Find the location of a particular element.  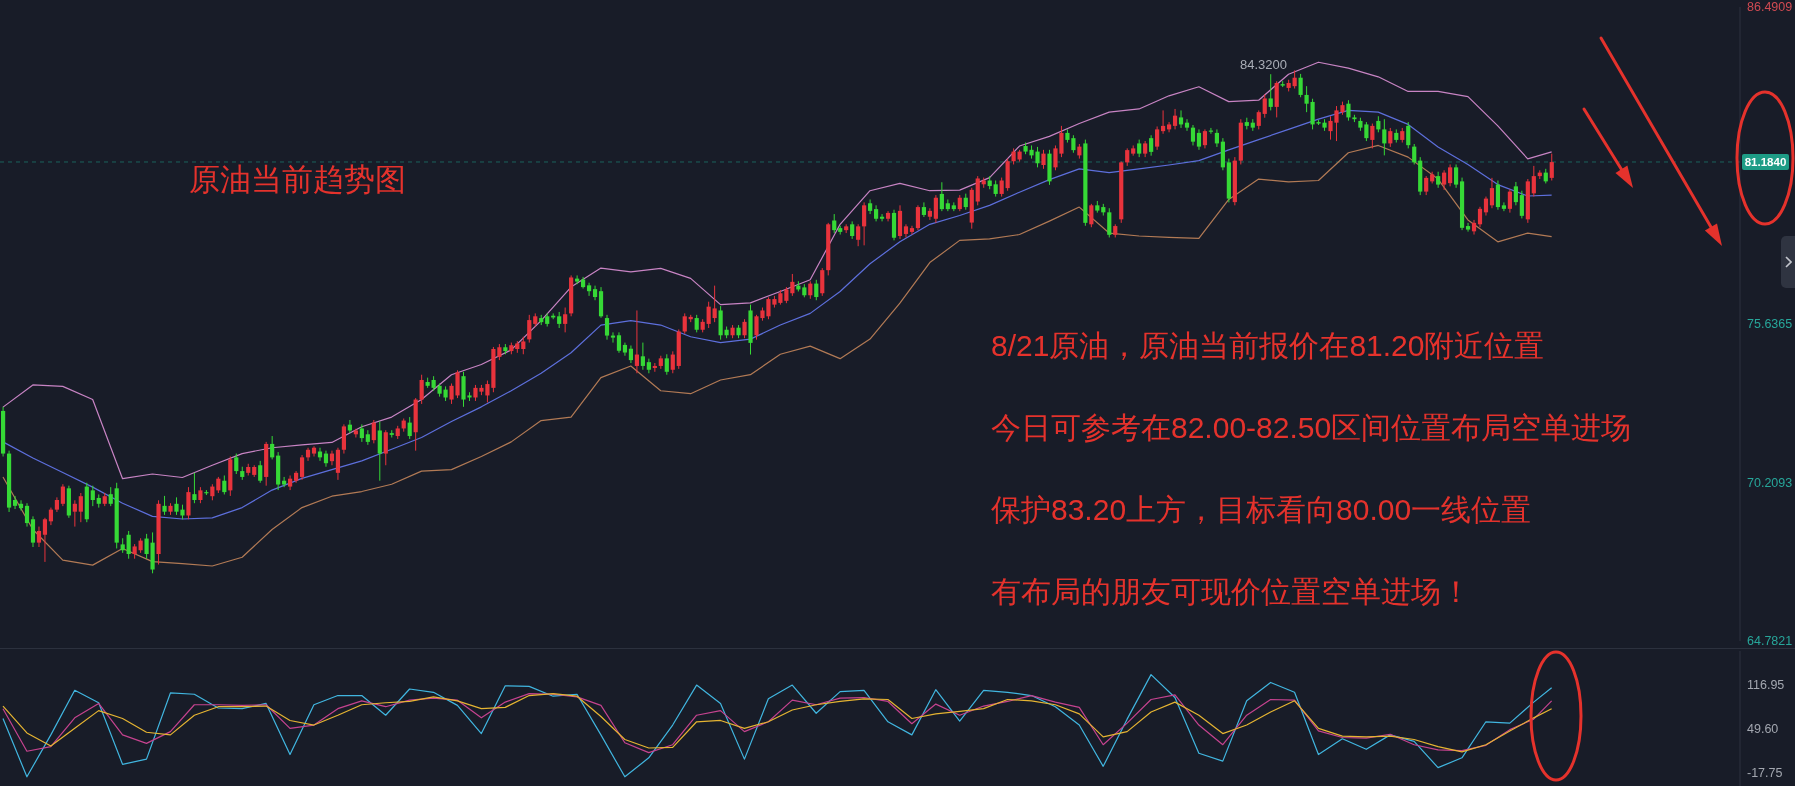

annotation: 今日可参考在82.00-82.50区间位置布局空单进场 is located at coordinates (1311, 428).